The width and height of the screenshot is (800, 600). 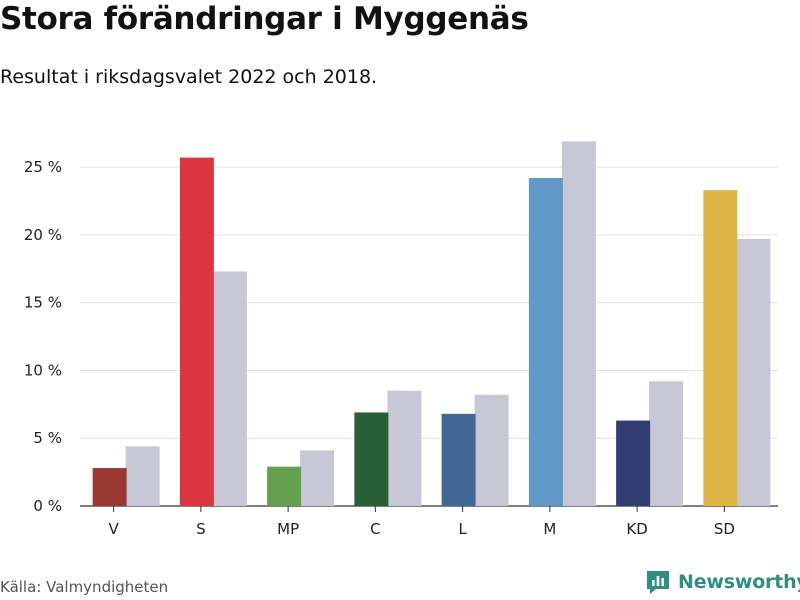 I want to click on x-tick-label: L, so click(x=462, y=529).